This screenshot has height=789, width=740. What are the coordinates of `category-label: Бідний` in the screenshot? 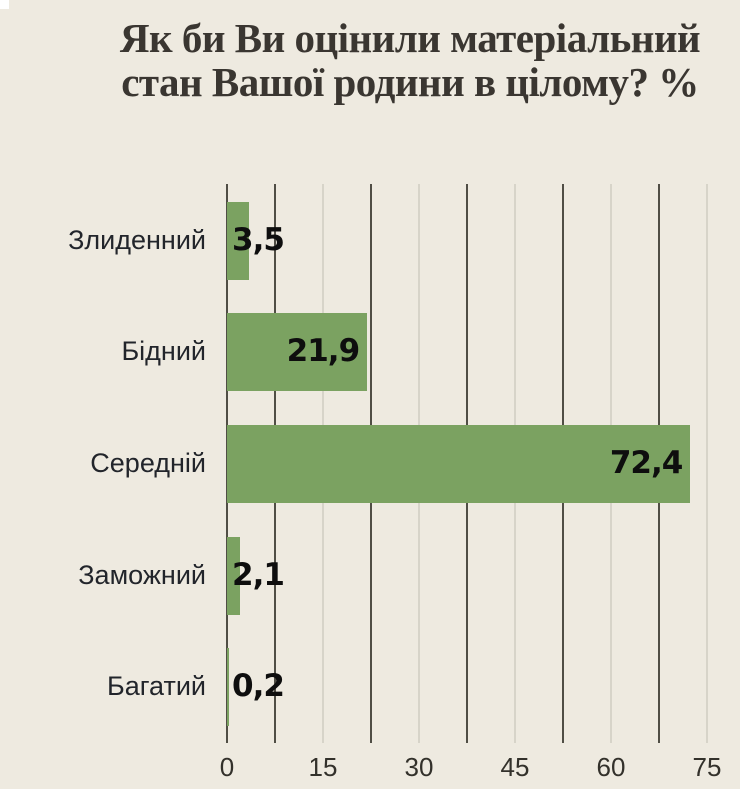 It's located at (163, 351).